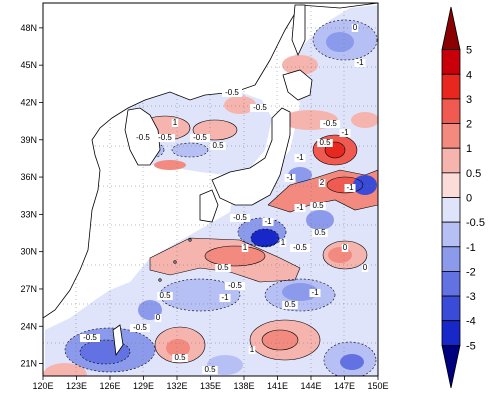 The width and height of the screenshot is (499, 408). I want to click on lat-tick-label: 36N, so click(28, 177).